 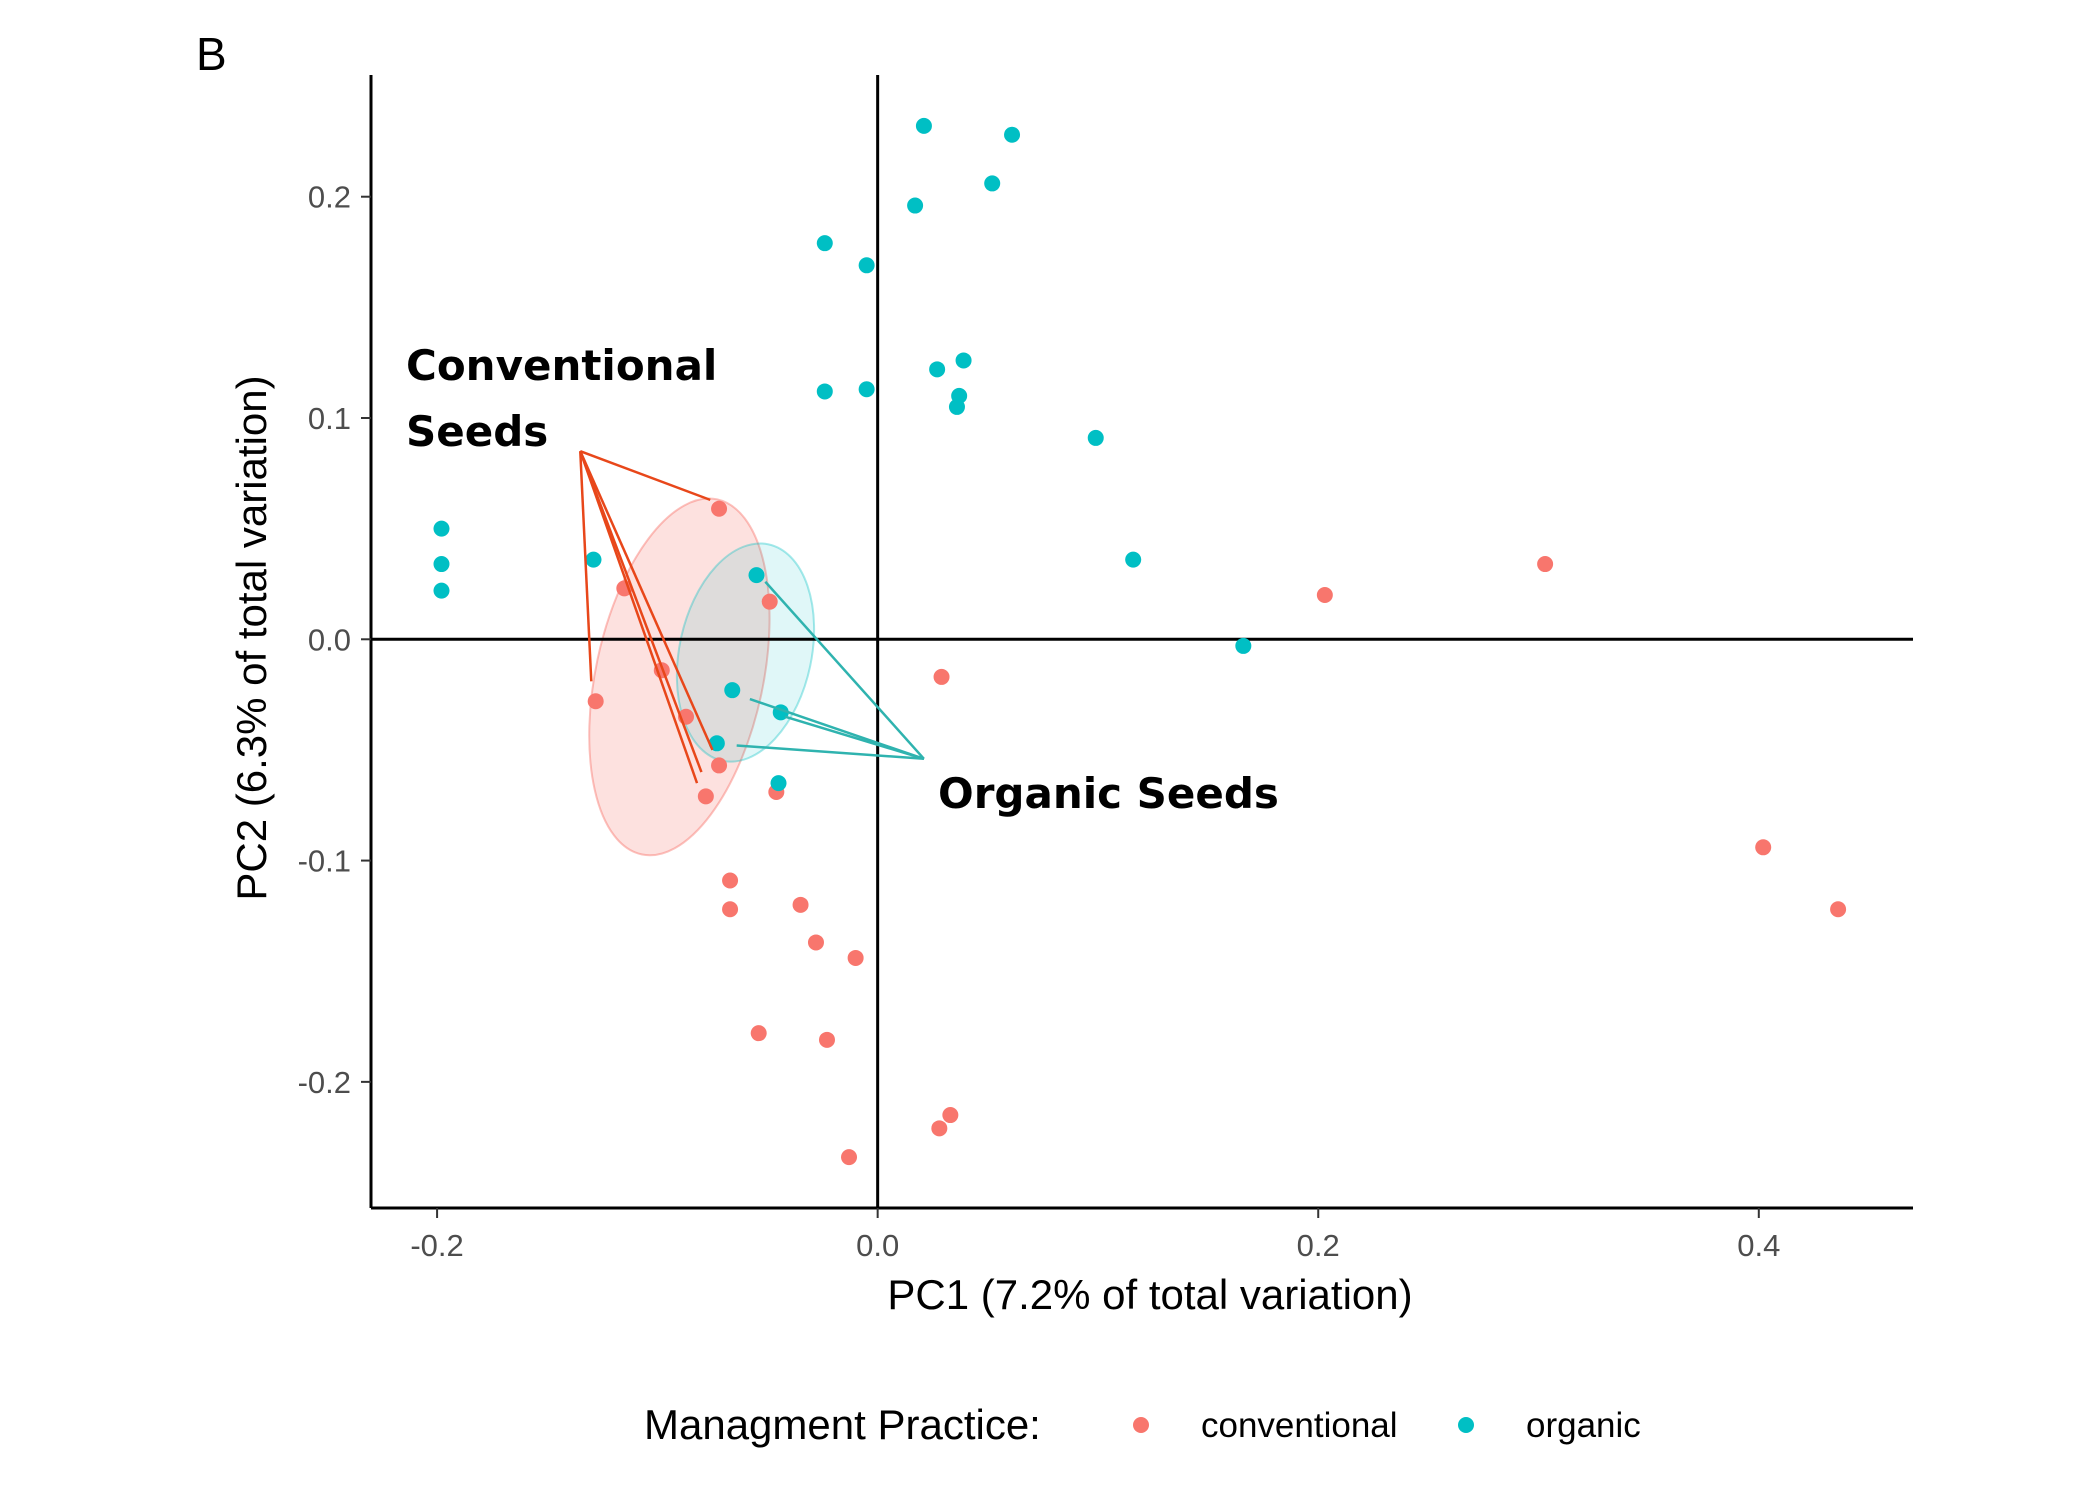 What do you see at coordinates (329, 639) in the screenshot?
I see `y-tick-label: 0.0` at bounding box center [329, 639].